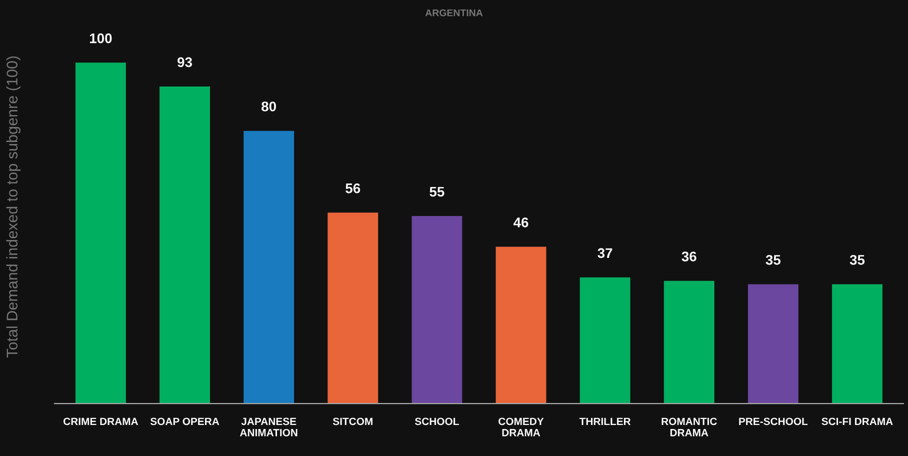 The height and width of the screenshot is (456, 908). Describe the element at coordinates (520, 222) in the screenshot. I see `data-label: 46` at that location.